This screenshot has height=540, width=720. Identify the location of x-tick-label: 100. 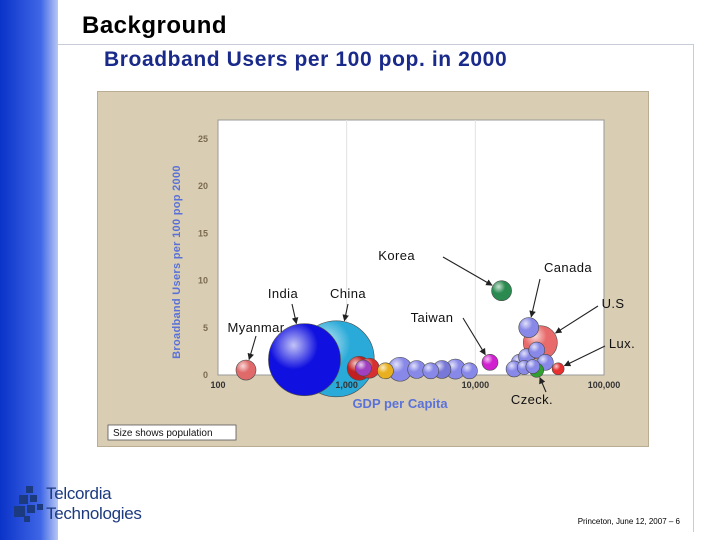
(217, 385).